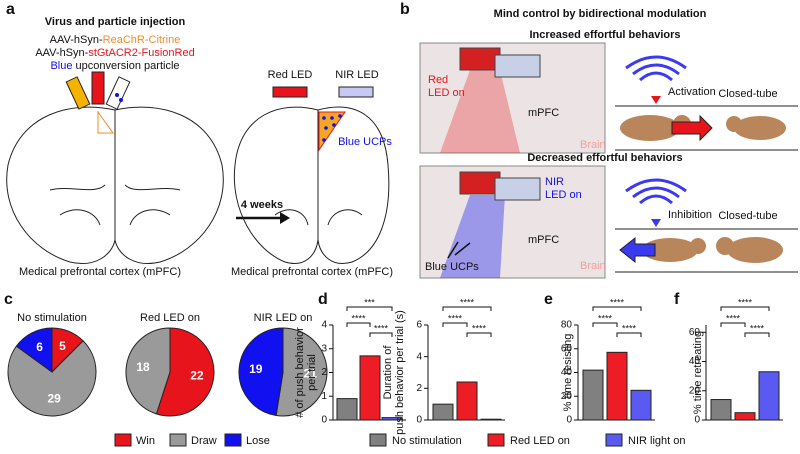 The width and height of the screenshot is (800, 454). I want to click on slice-label: 19, so click(256, 369).